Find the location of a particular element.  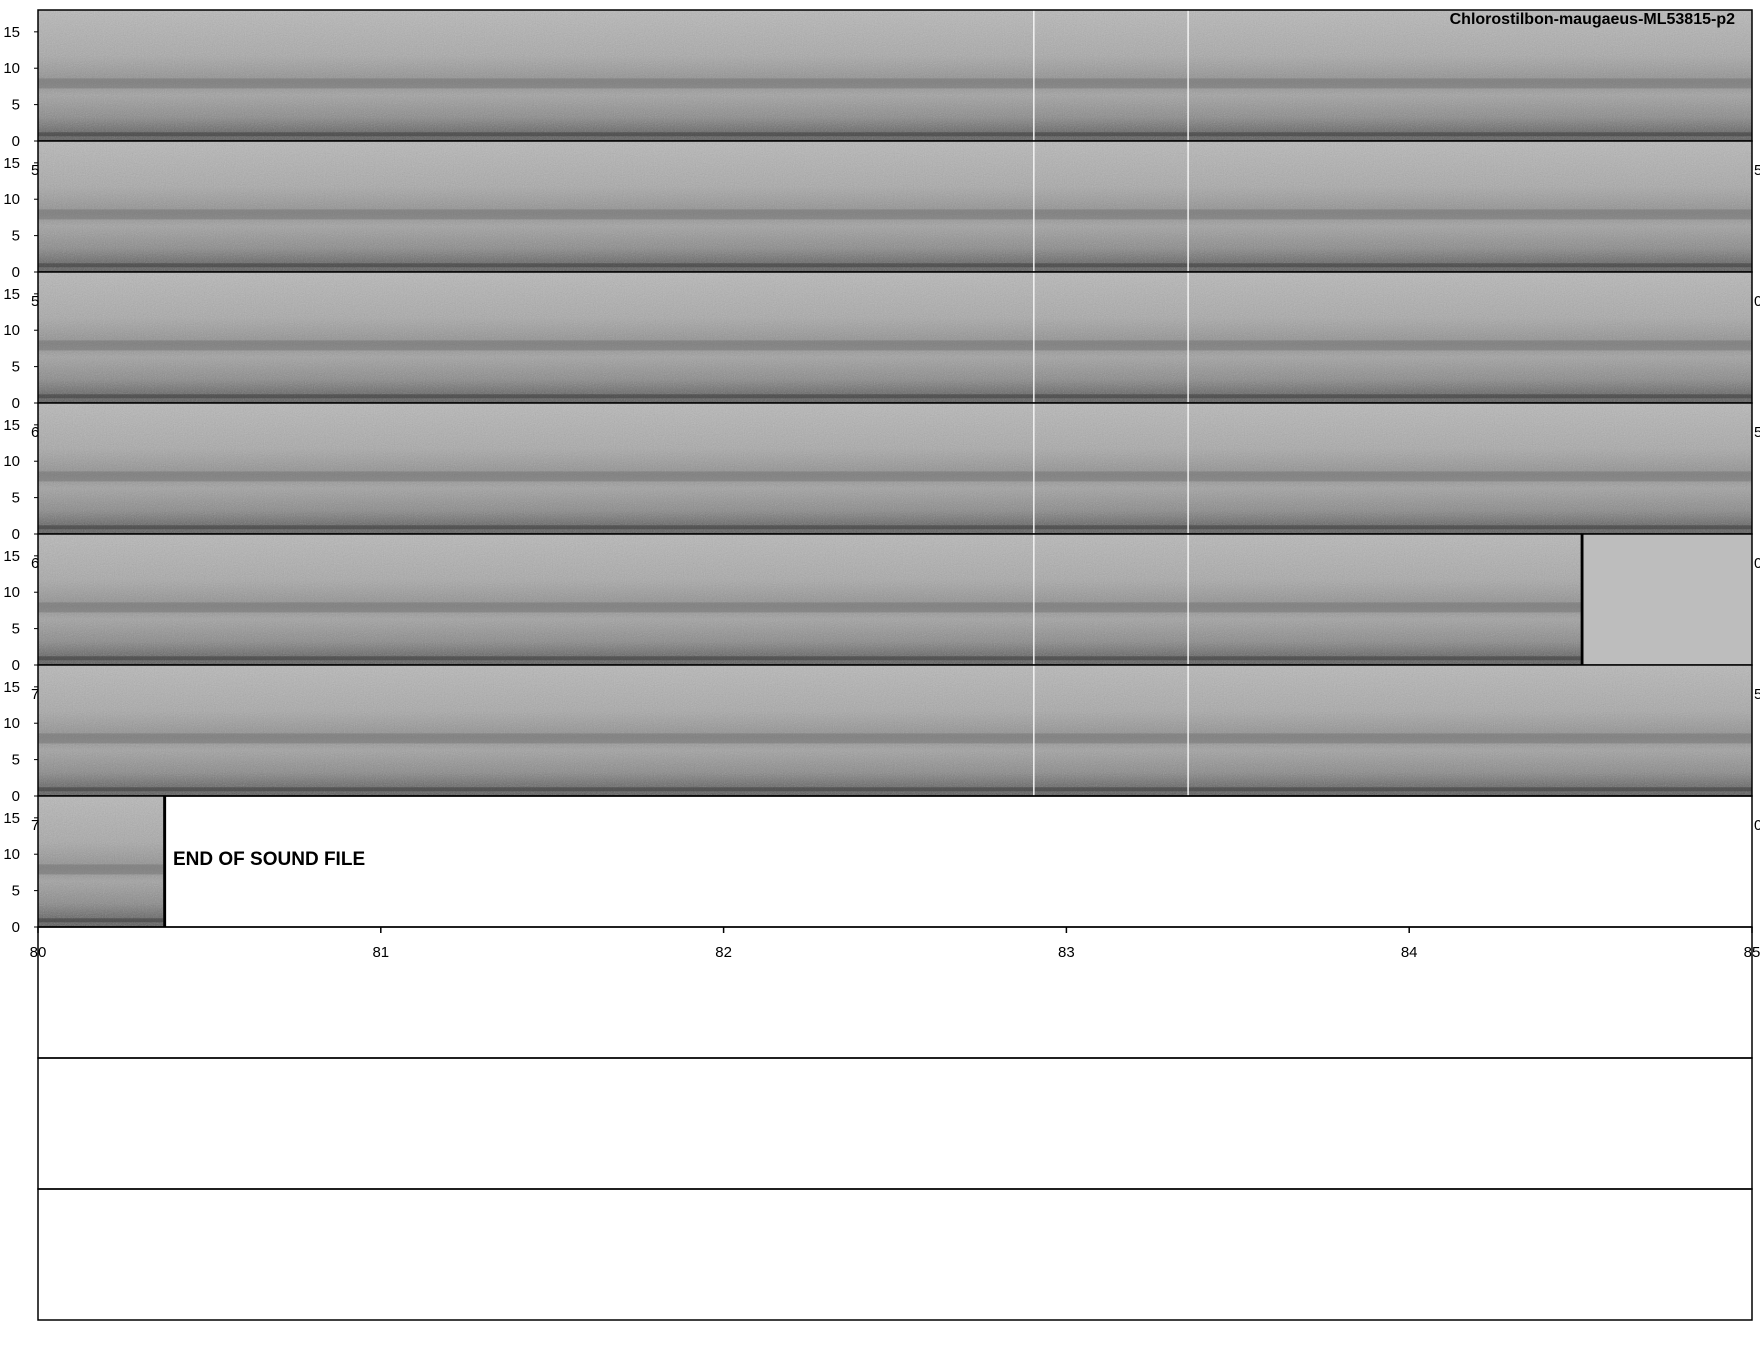

x-tick-label: 82 is located at coordinates (723, 952).